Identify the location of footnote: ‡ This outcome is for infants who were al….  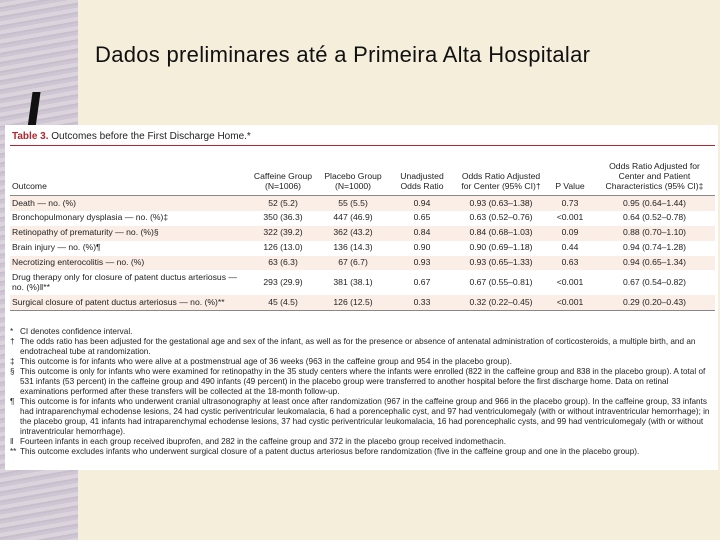
(361, 362).